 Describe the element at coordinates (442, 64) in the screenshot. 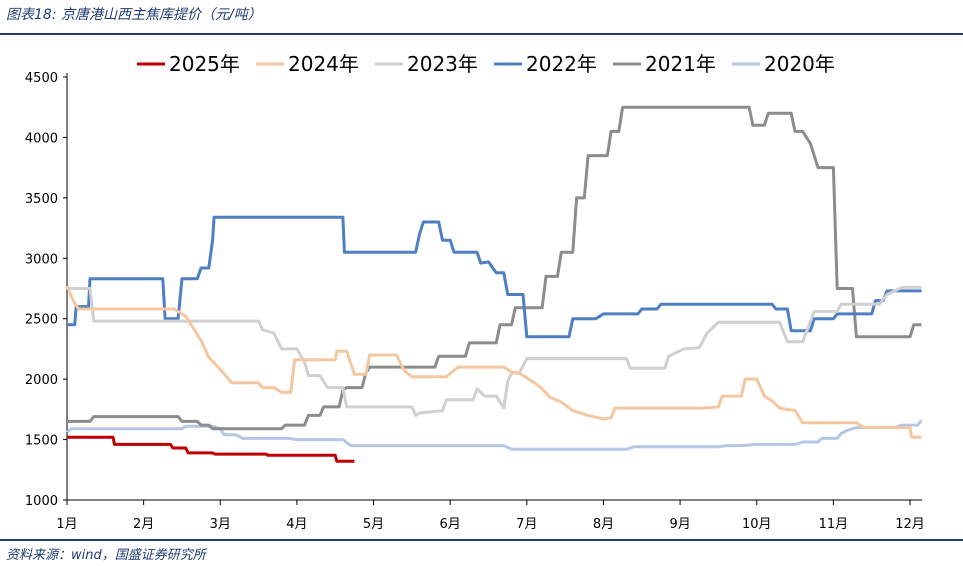

I see `legend-label-2023年: 2023年` at that location.